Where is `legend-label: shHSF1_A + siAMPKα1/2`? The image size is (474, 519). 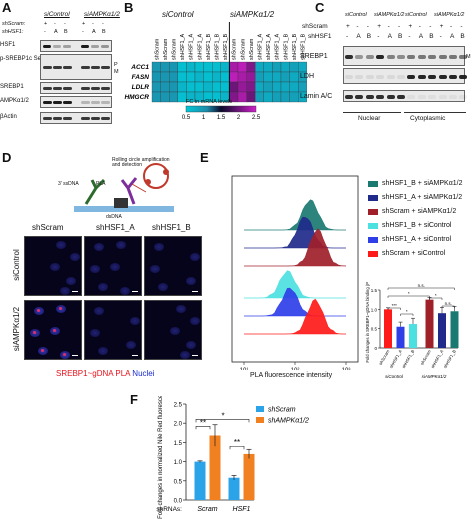 legend-label: shHSF1_A + siAMPKα1/2 is located at coordinates (422, 197).